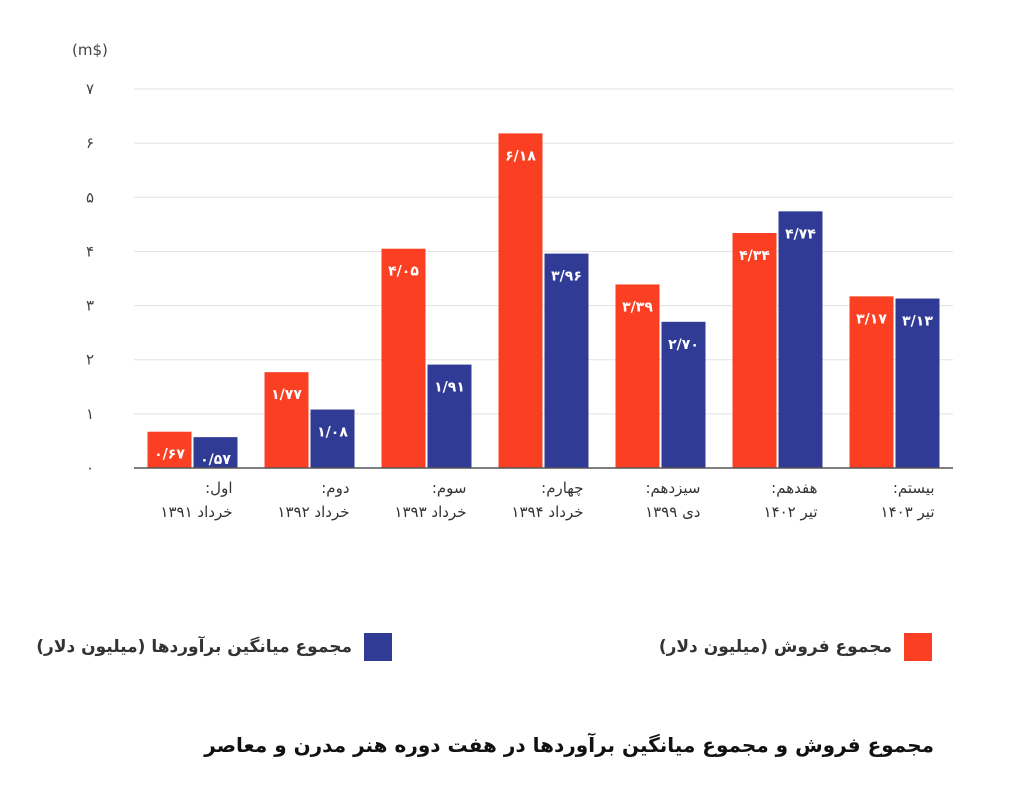  I want to click on legend-swatch-estimates, so click(378, 647).